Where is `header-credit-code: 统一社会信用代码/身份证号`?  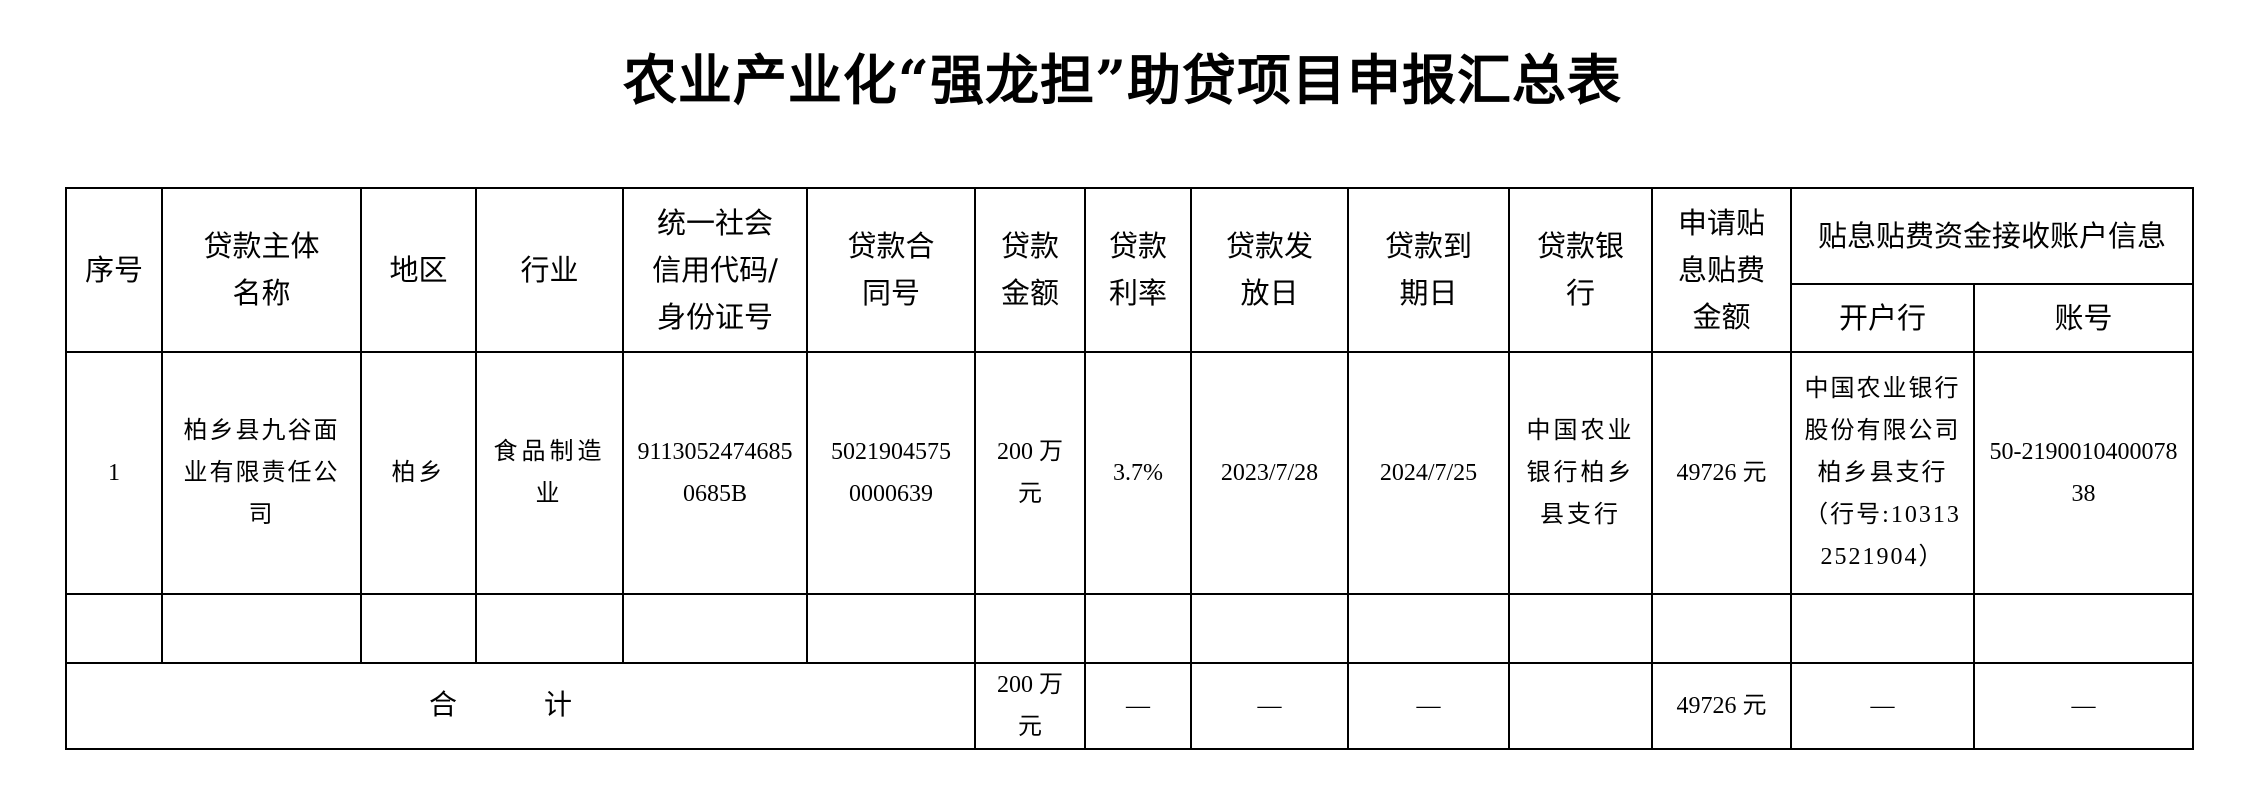 header-credit-code: 统一社会信用代码/身份证号 is located at coordinates (715, 270).